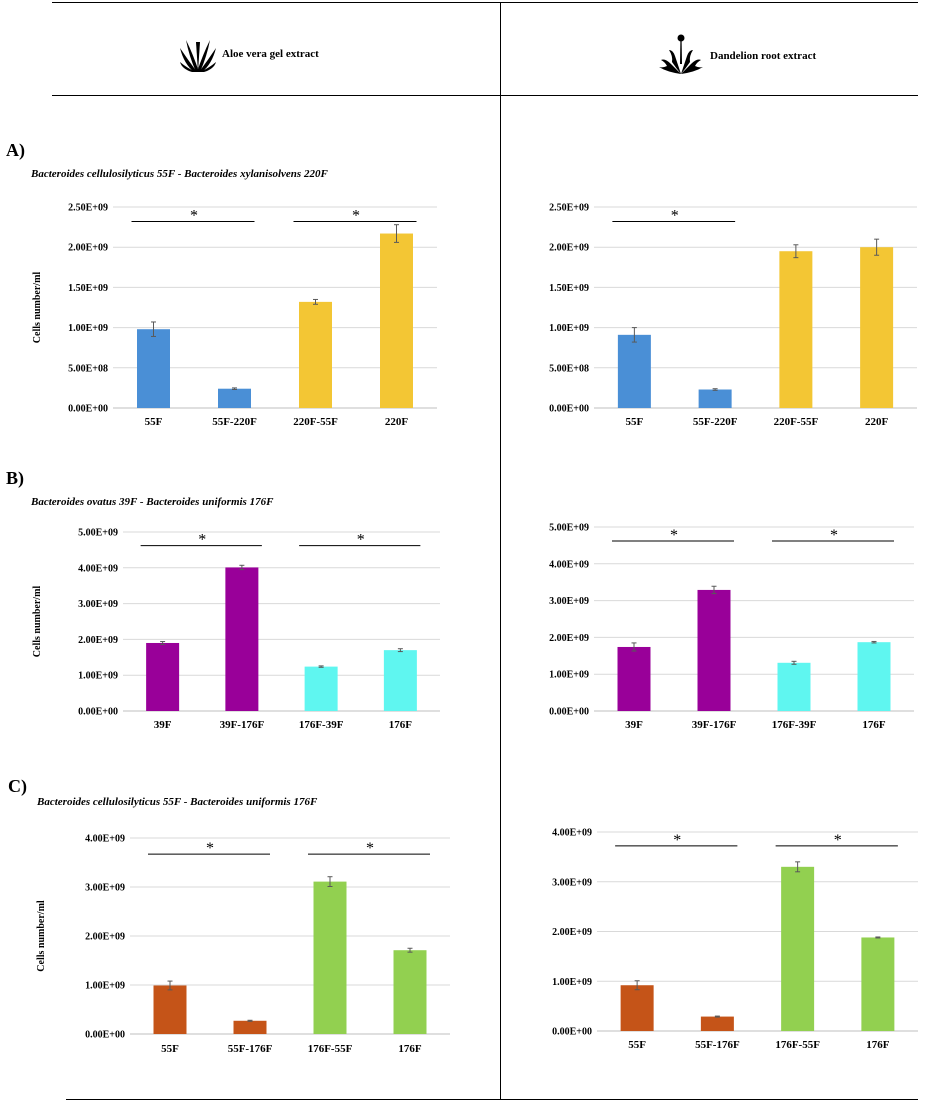  Describe the element at coordinates (715, 422) in the screenshot. I see `category-label: 55F-220F` at that location.